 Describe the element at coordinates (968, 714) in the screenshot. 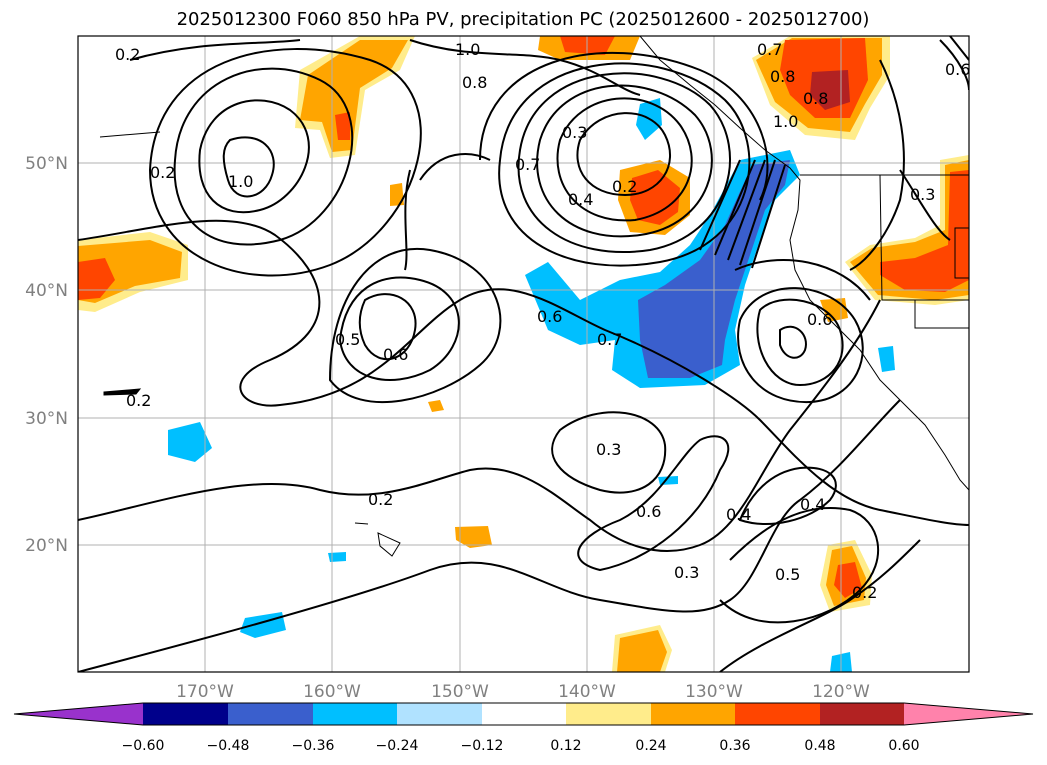

I see `colorbar-extend-high` at that location.